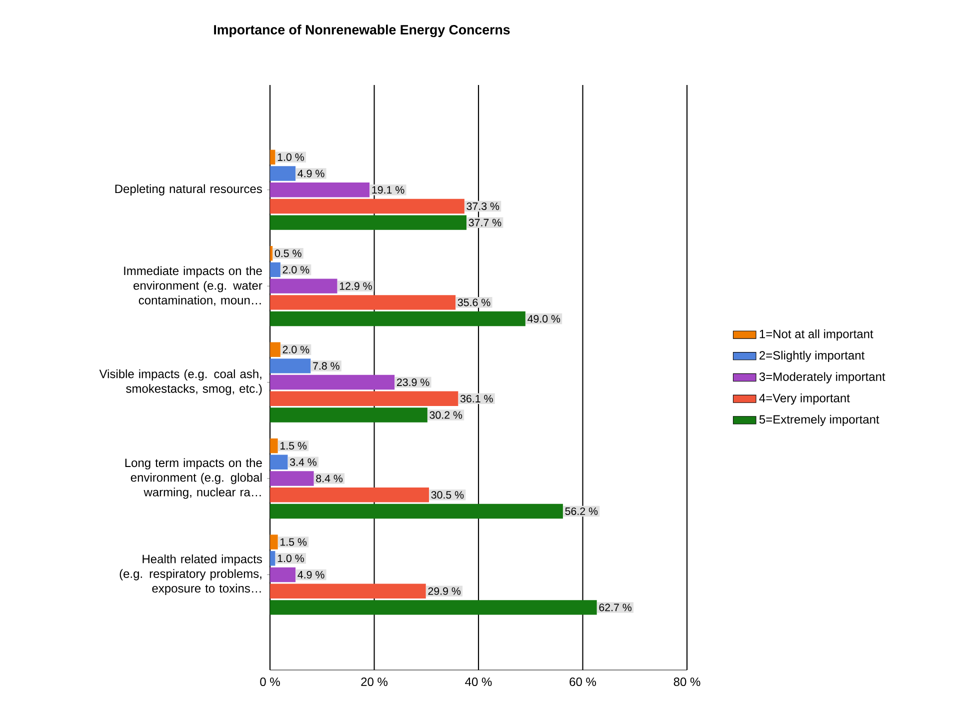  What do you see at coordinates (188, 190) in the screenshot?
I see `y-tick-label: Depleting natural resources` at bounding box center [188, 190].